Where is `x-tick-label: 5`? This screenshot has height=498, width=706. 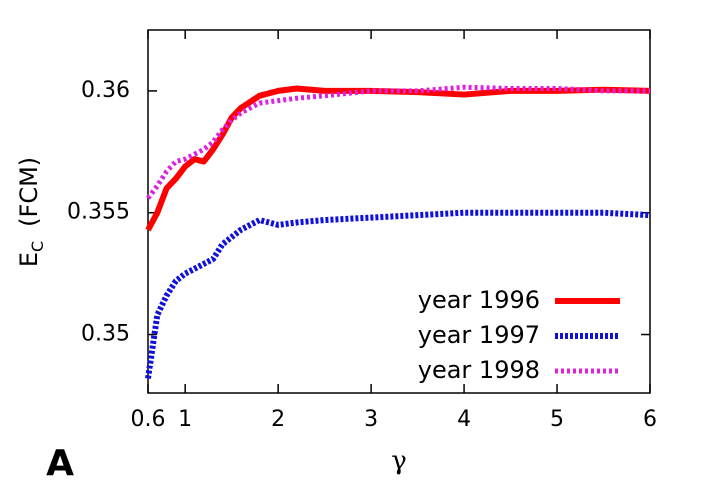 x-tick-label: 5 is located at coordinates (557, 419).